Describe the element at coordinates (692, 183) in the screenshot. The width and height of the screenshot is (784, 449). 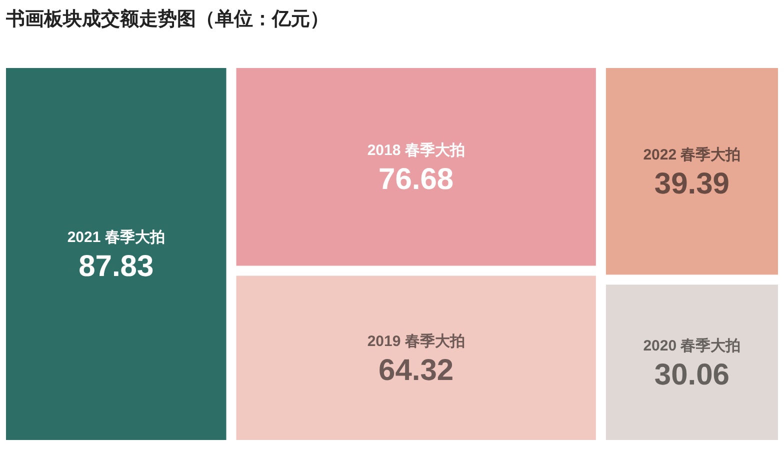
I see `data-label: 39.39` at that location.